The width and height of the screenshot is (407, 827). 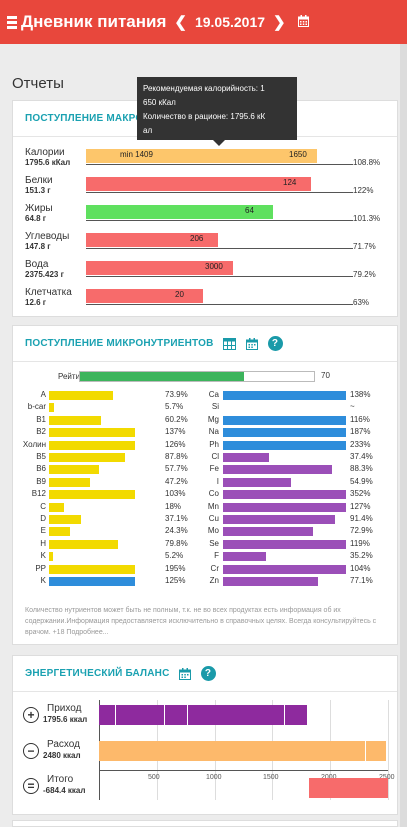 What do you see at coordinates (39, 208) in the screenshot?
I see `macro-label: Жиры` at bounding box center [39, 208].